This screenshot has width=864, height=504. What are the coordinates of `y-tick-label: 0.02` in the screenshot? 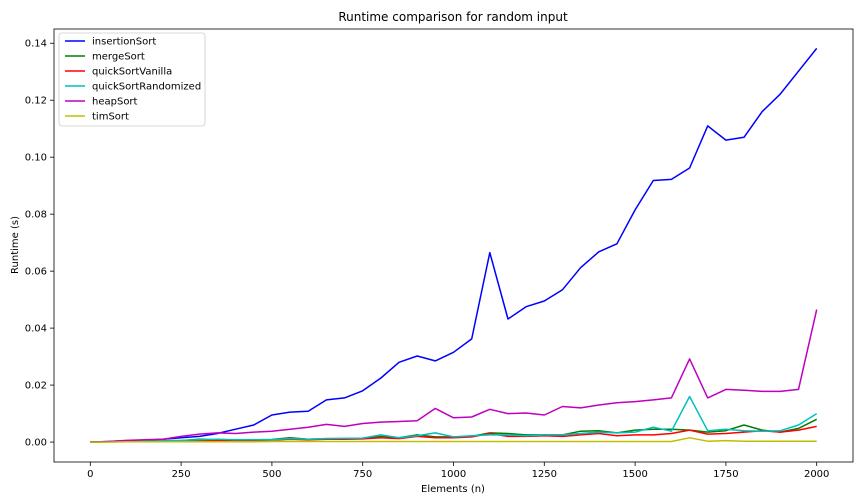 It's located at (36, 386).